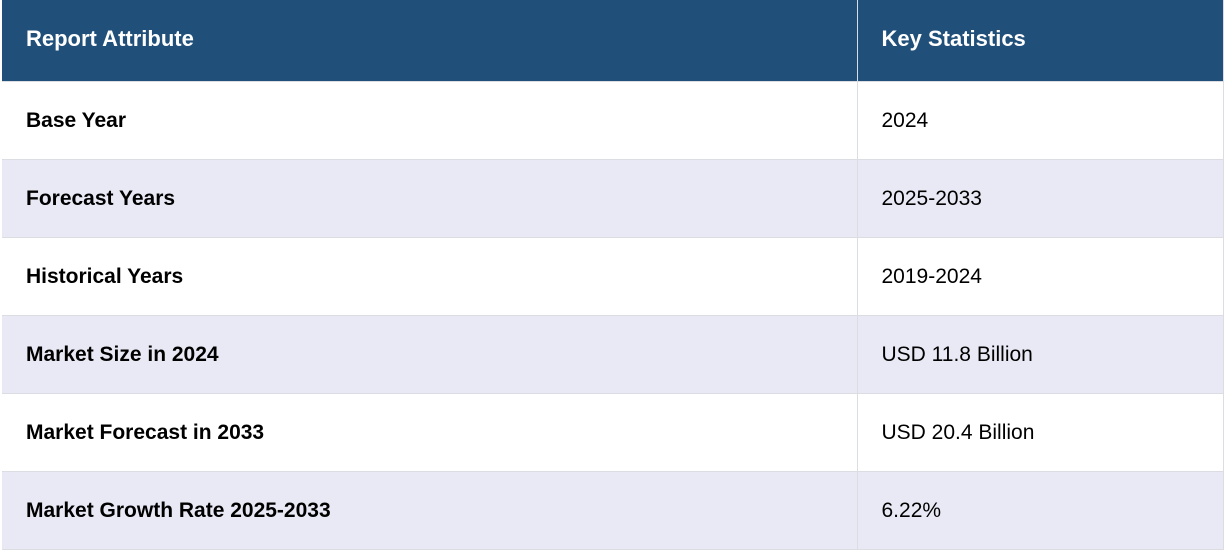 Image resolution: width=1227 pixels, height=552 pixels. What do you see at coordinates (430, 354) in the screenshot?
I see `attribute-cell: Market Size in 2024` at bounding box center [430, 354].